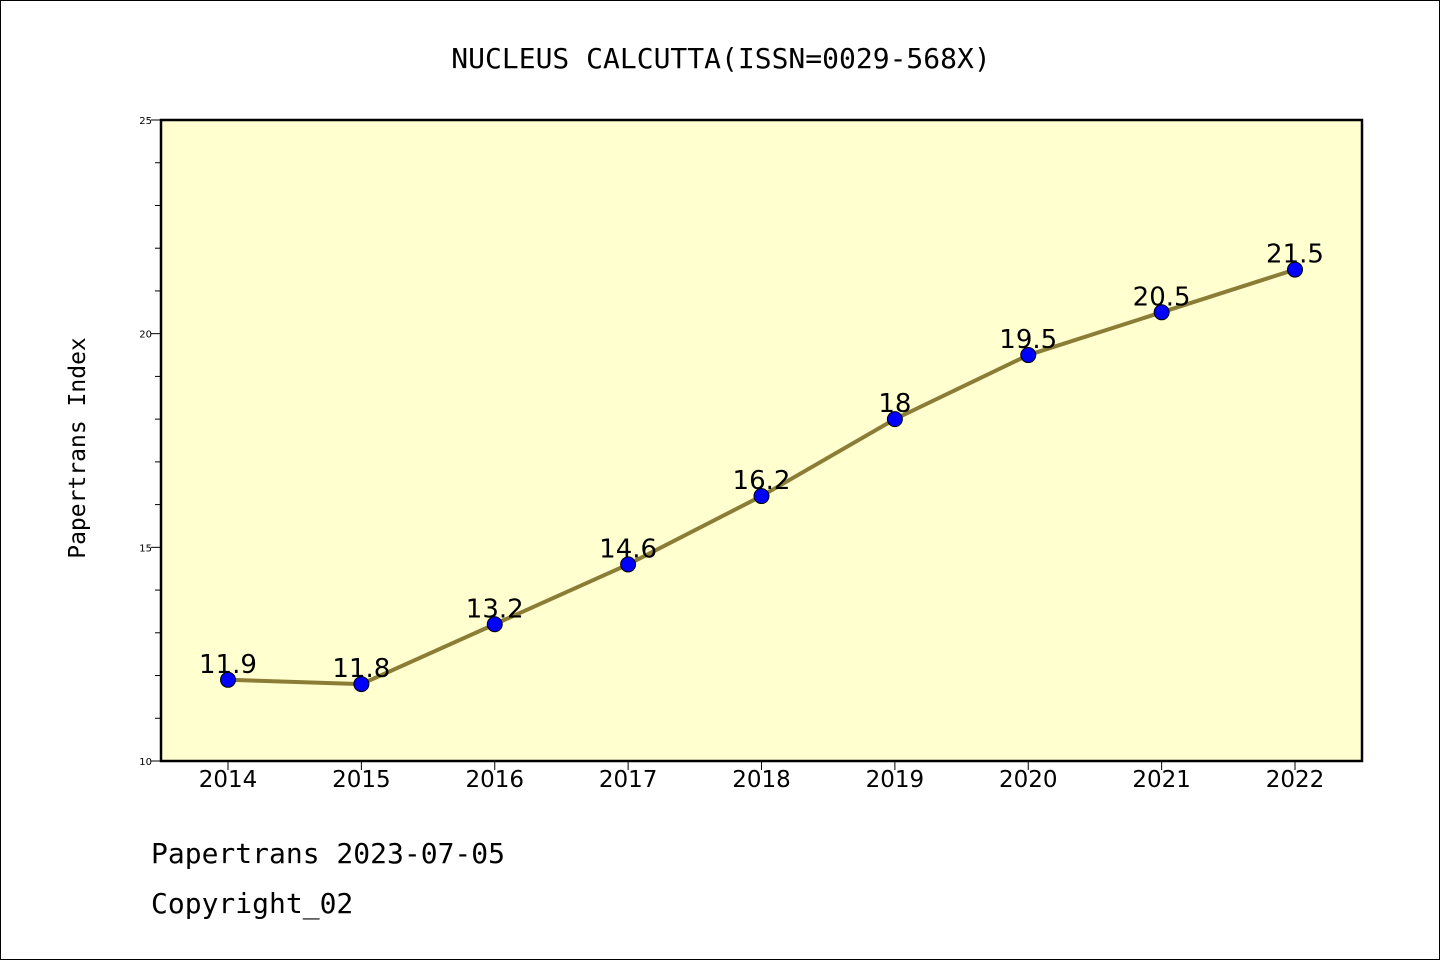 This screenshot has width=1440, height=961. What do you see at coordinates (762, 481) in the screenshot?
I see `data-label: 16.2` at bounding box center [762, 481].